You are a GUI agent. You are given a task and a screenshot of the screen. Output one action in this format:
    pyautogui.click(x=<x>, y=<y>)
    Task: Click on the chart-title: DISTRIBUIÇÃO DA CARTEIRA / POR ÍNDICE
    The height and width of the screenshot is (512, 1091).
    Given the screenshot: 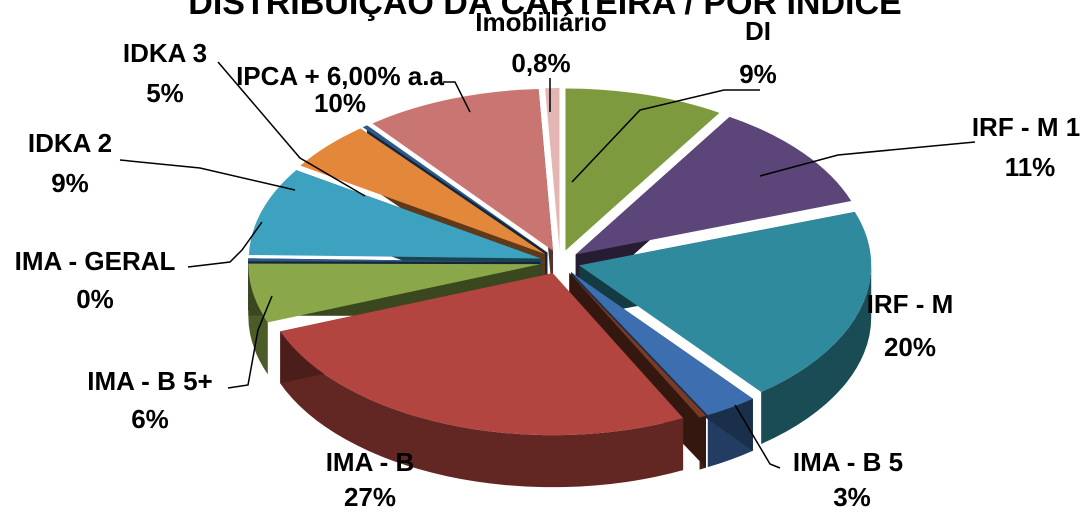 What is the action you would take?
    pyautogui.click(x=544, y=11)
    